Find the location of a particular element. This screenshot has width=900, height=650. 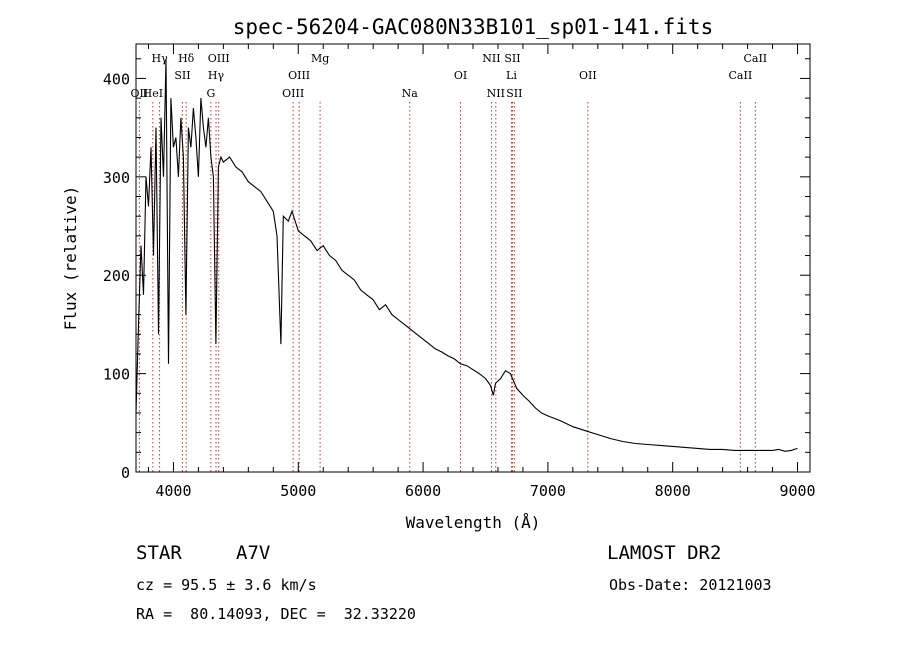

y-tick-label: 0 is located at coordinates (125, 473).